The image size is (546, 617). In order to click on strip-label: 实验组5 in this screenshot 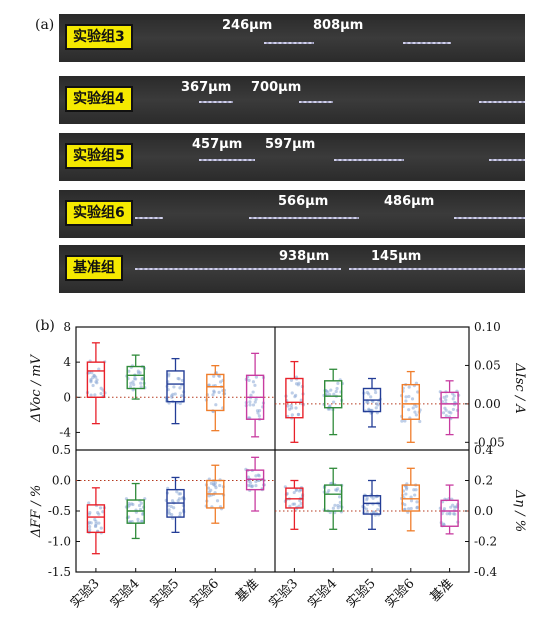, I will do `click(99, 156)`.